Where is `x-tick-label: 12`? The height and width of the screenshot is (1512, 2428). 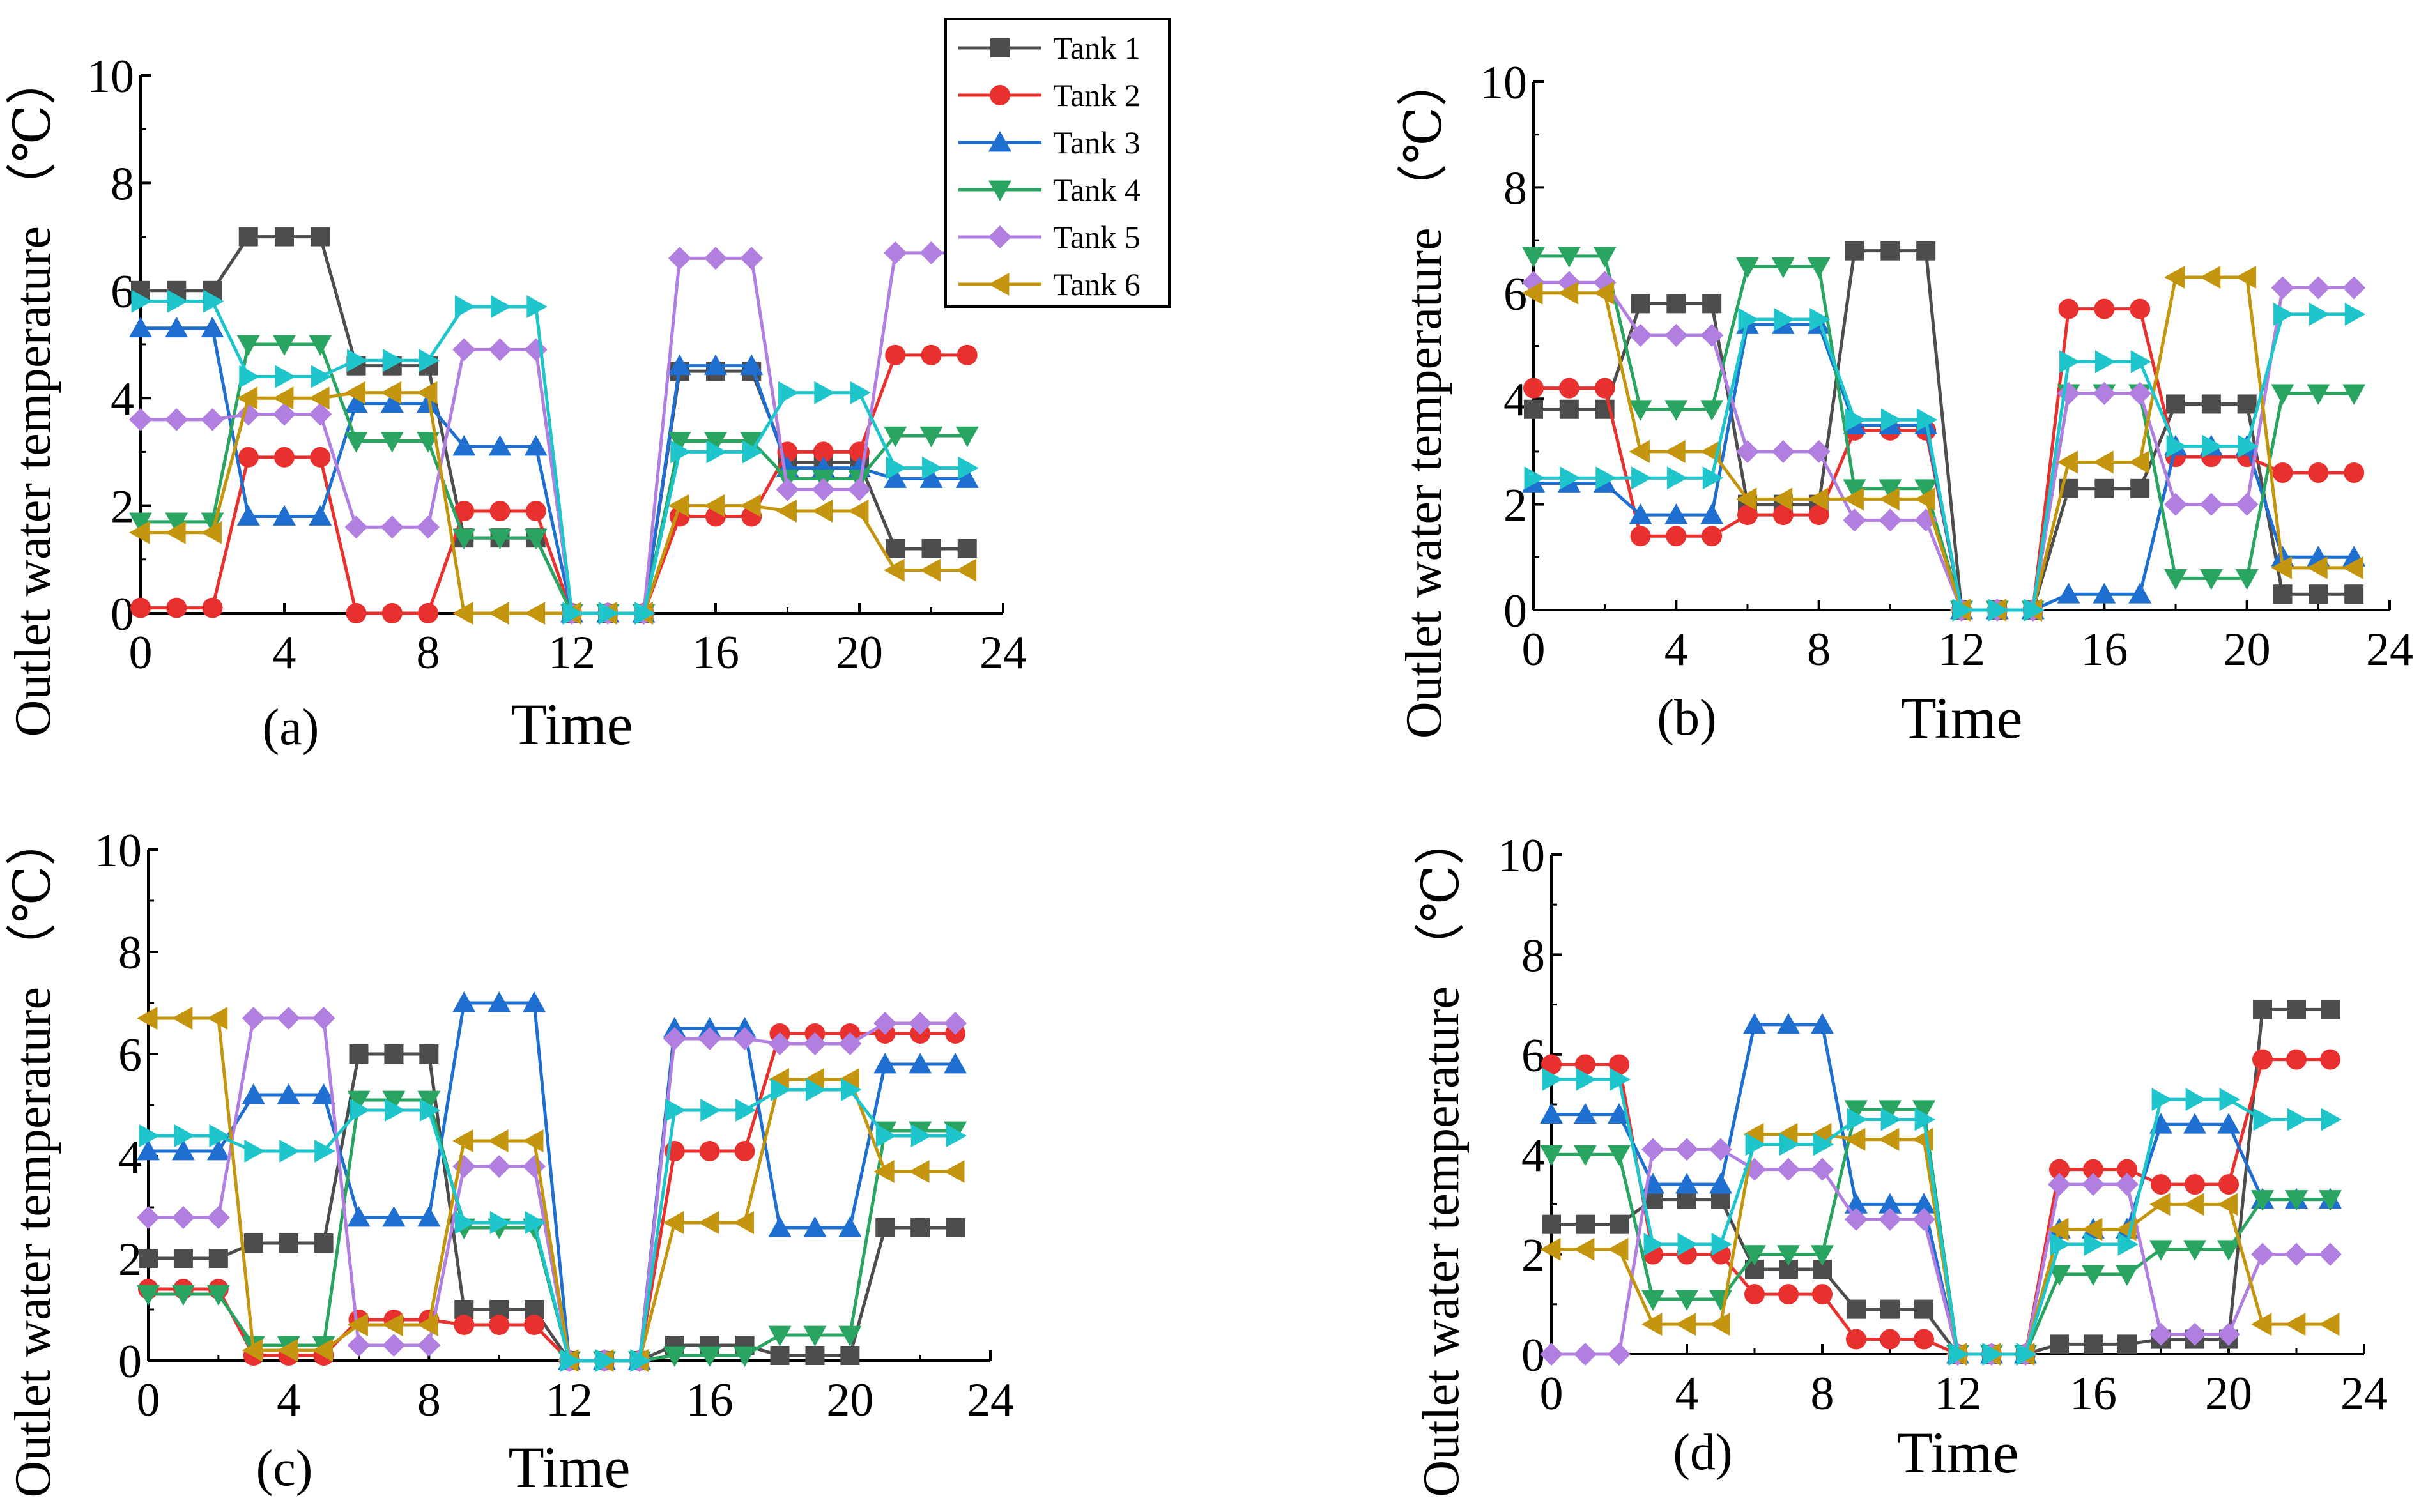
x-tick-label: 12 is located at coordinates (1957, 1394).